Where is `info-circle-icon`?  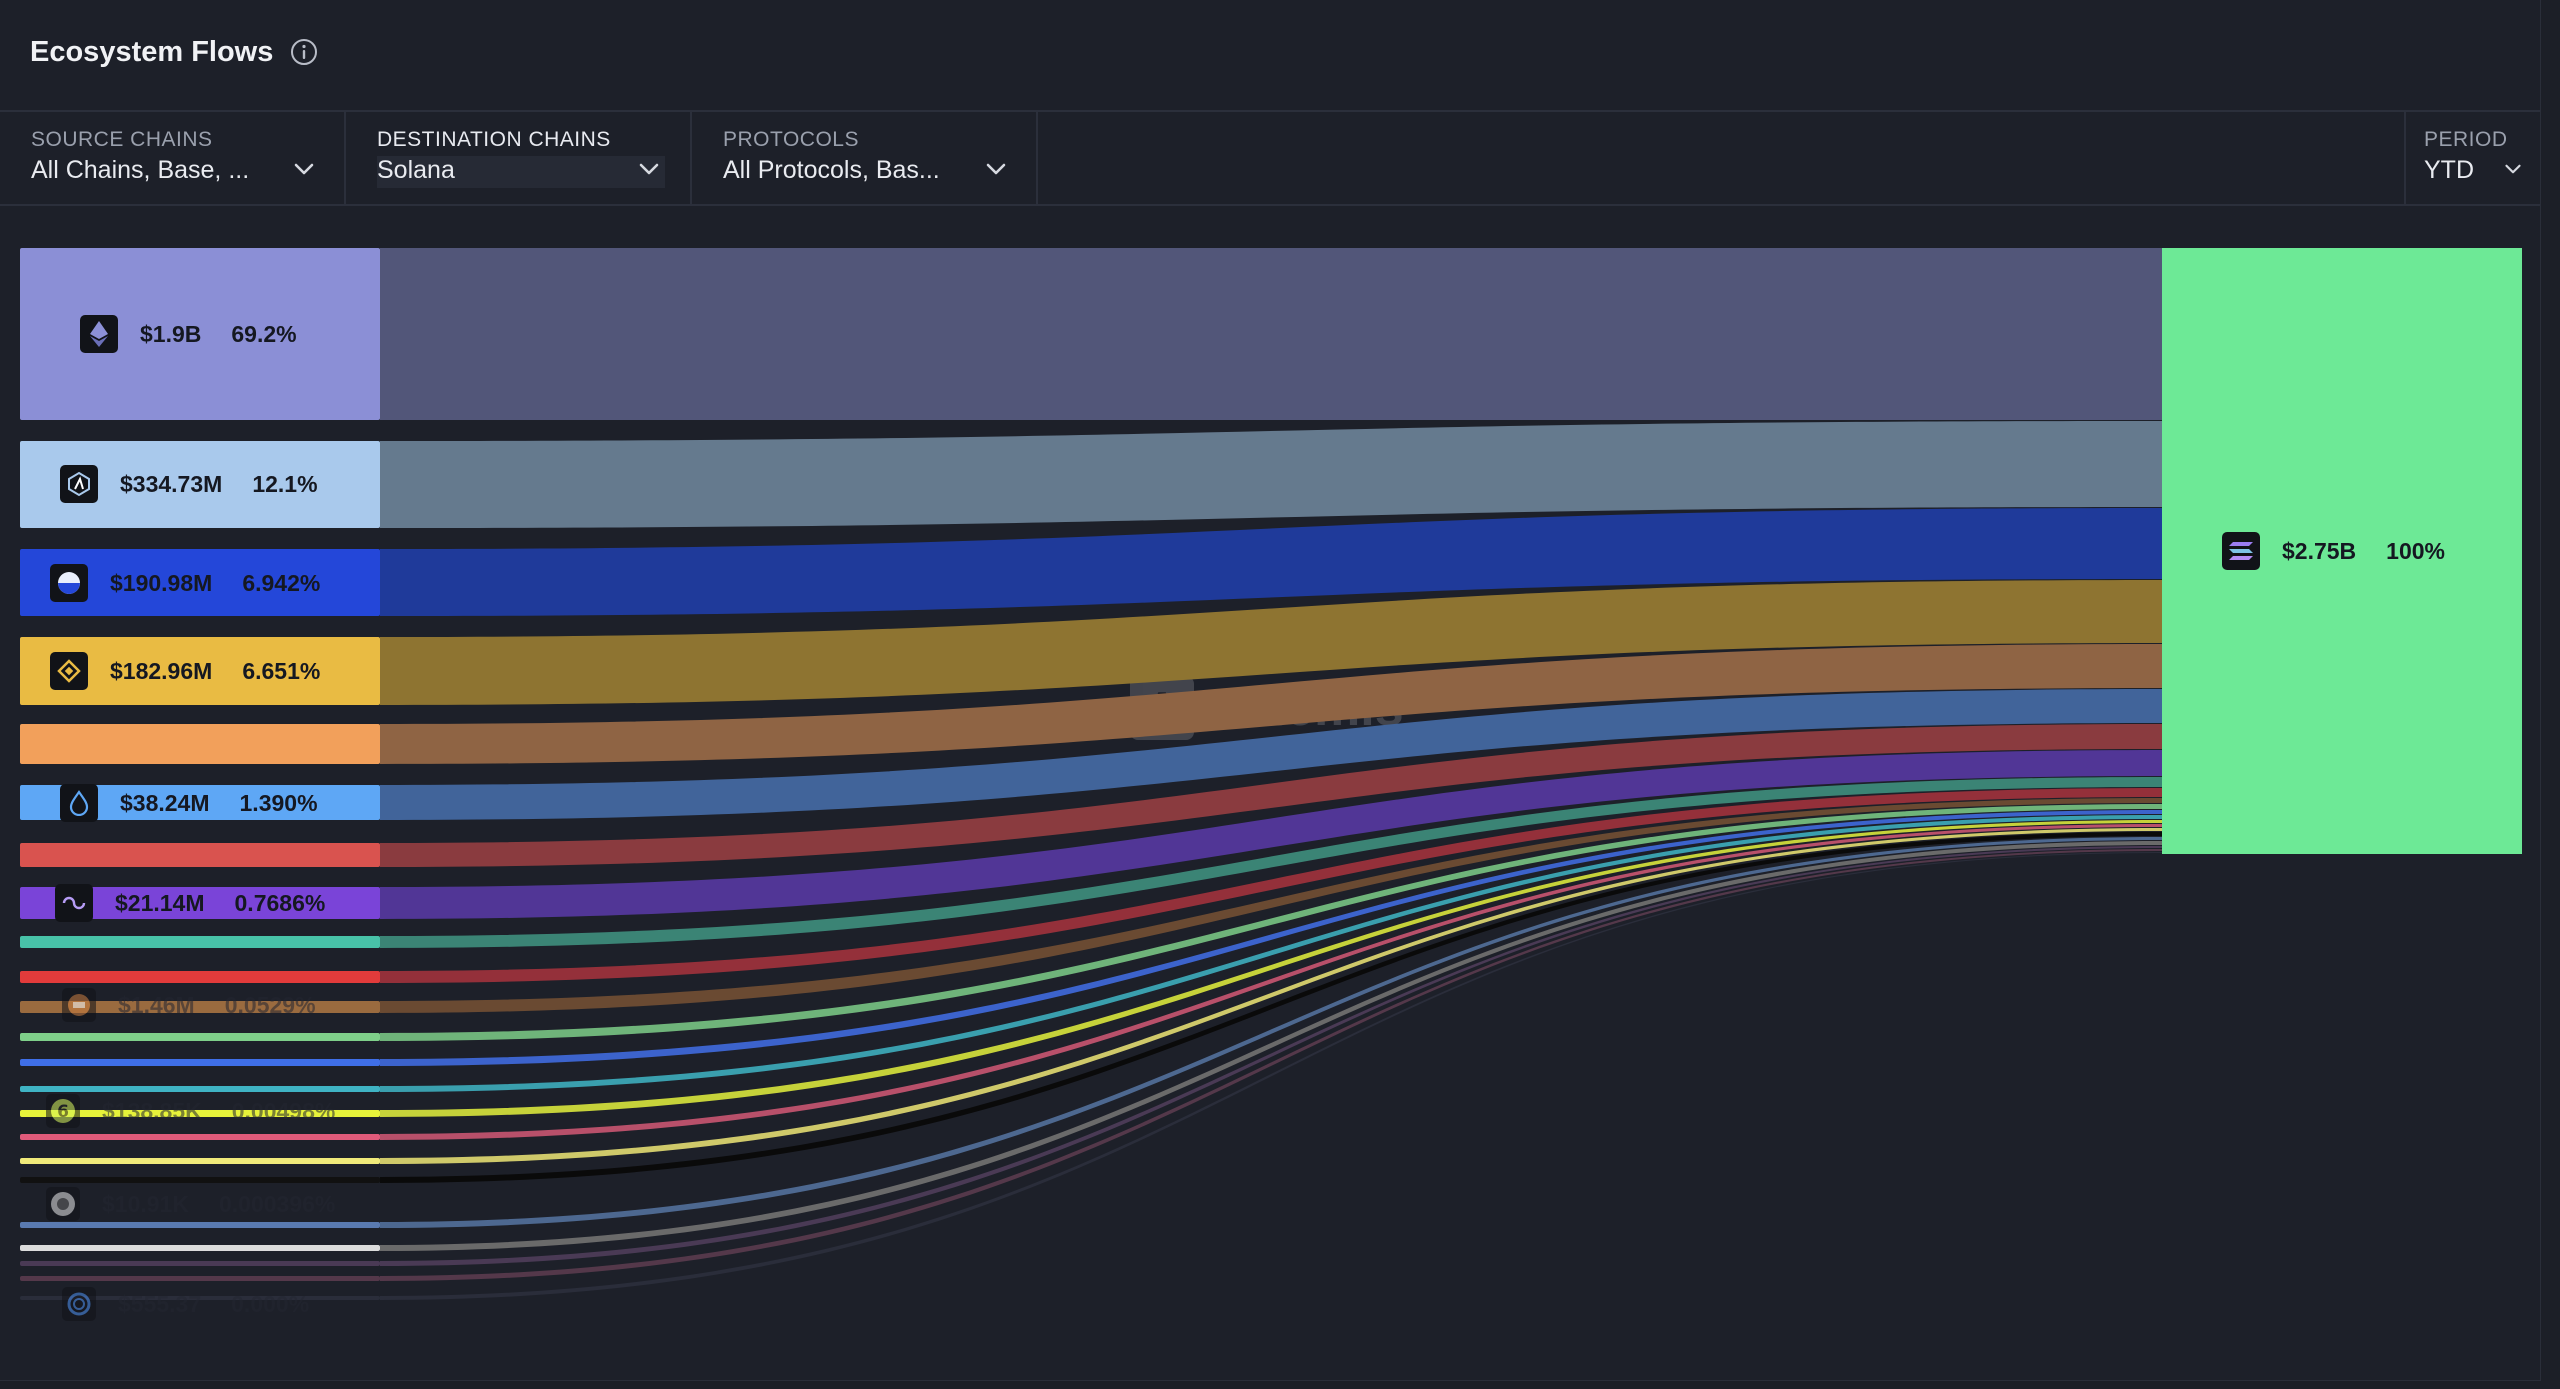
info-circle-icon is located at coordinates (304, 52).